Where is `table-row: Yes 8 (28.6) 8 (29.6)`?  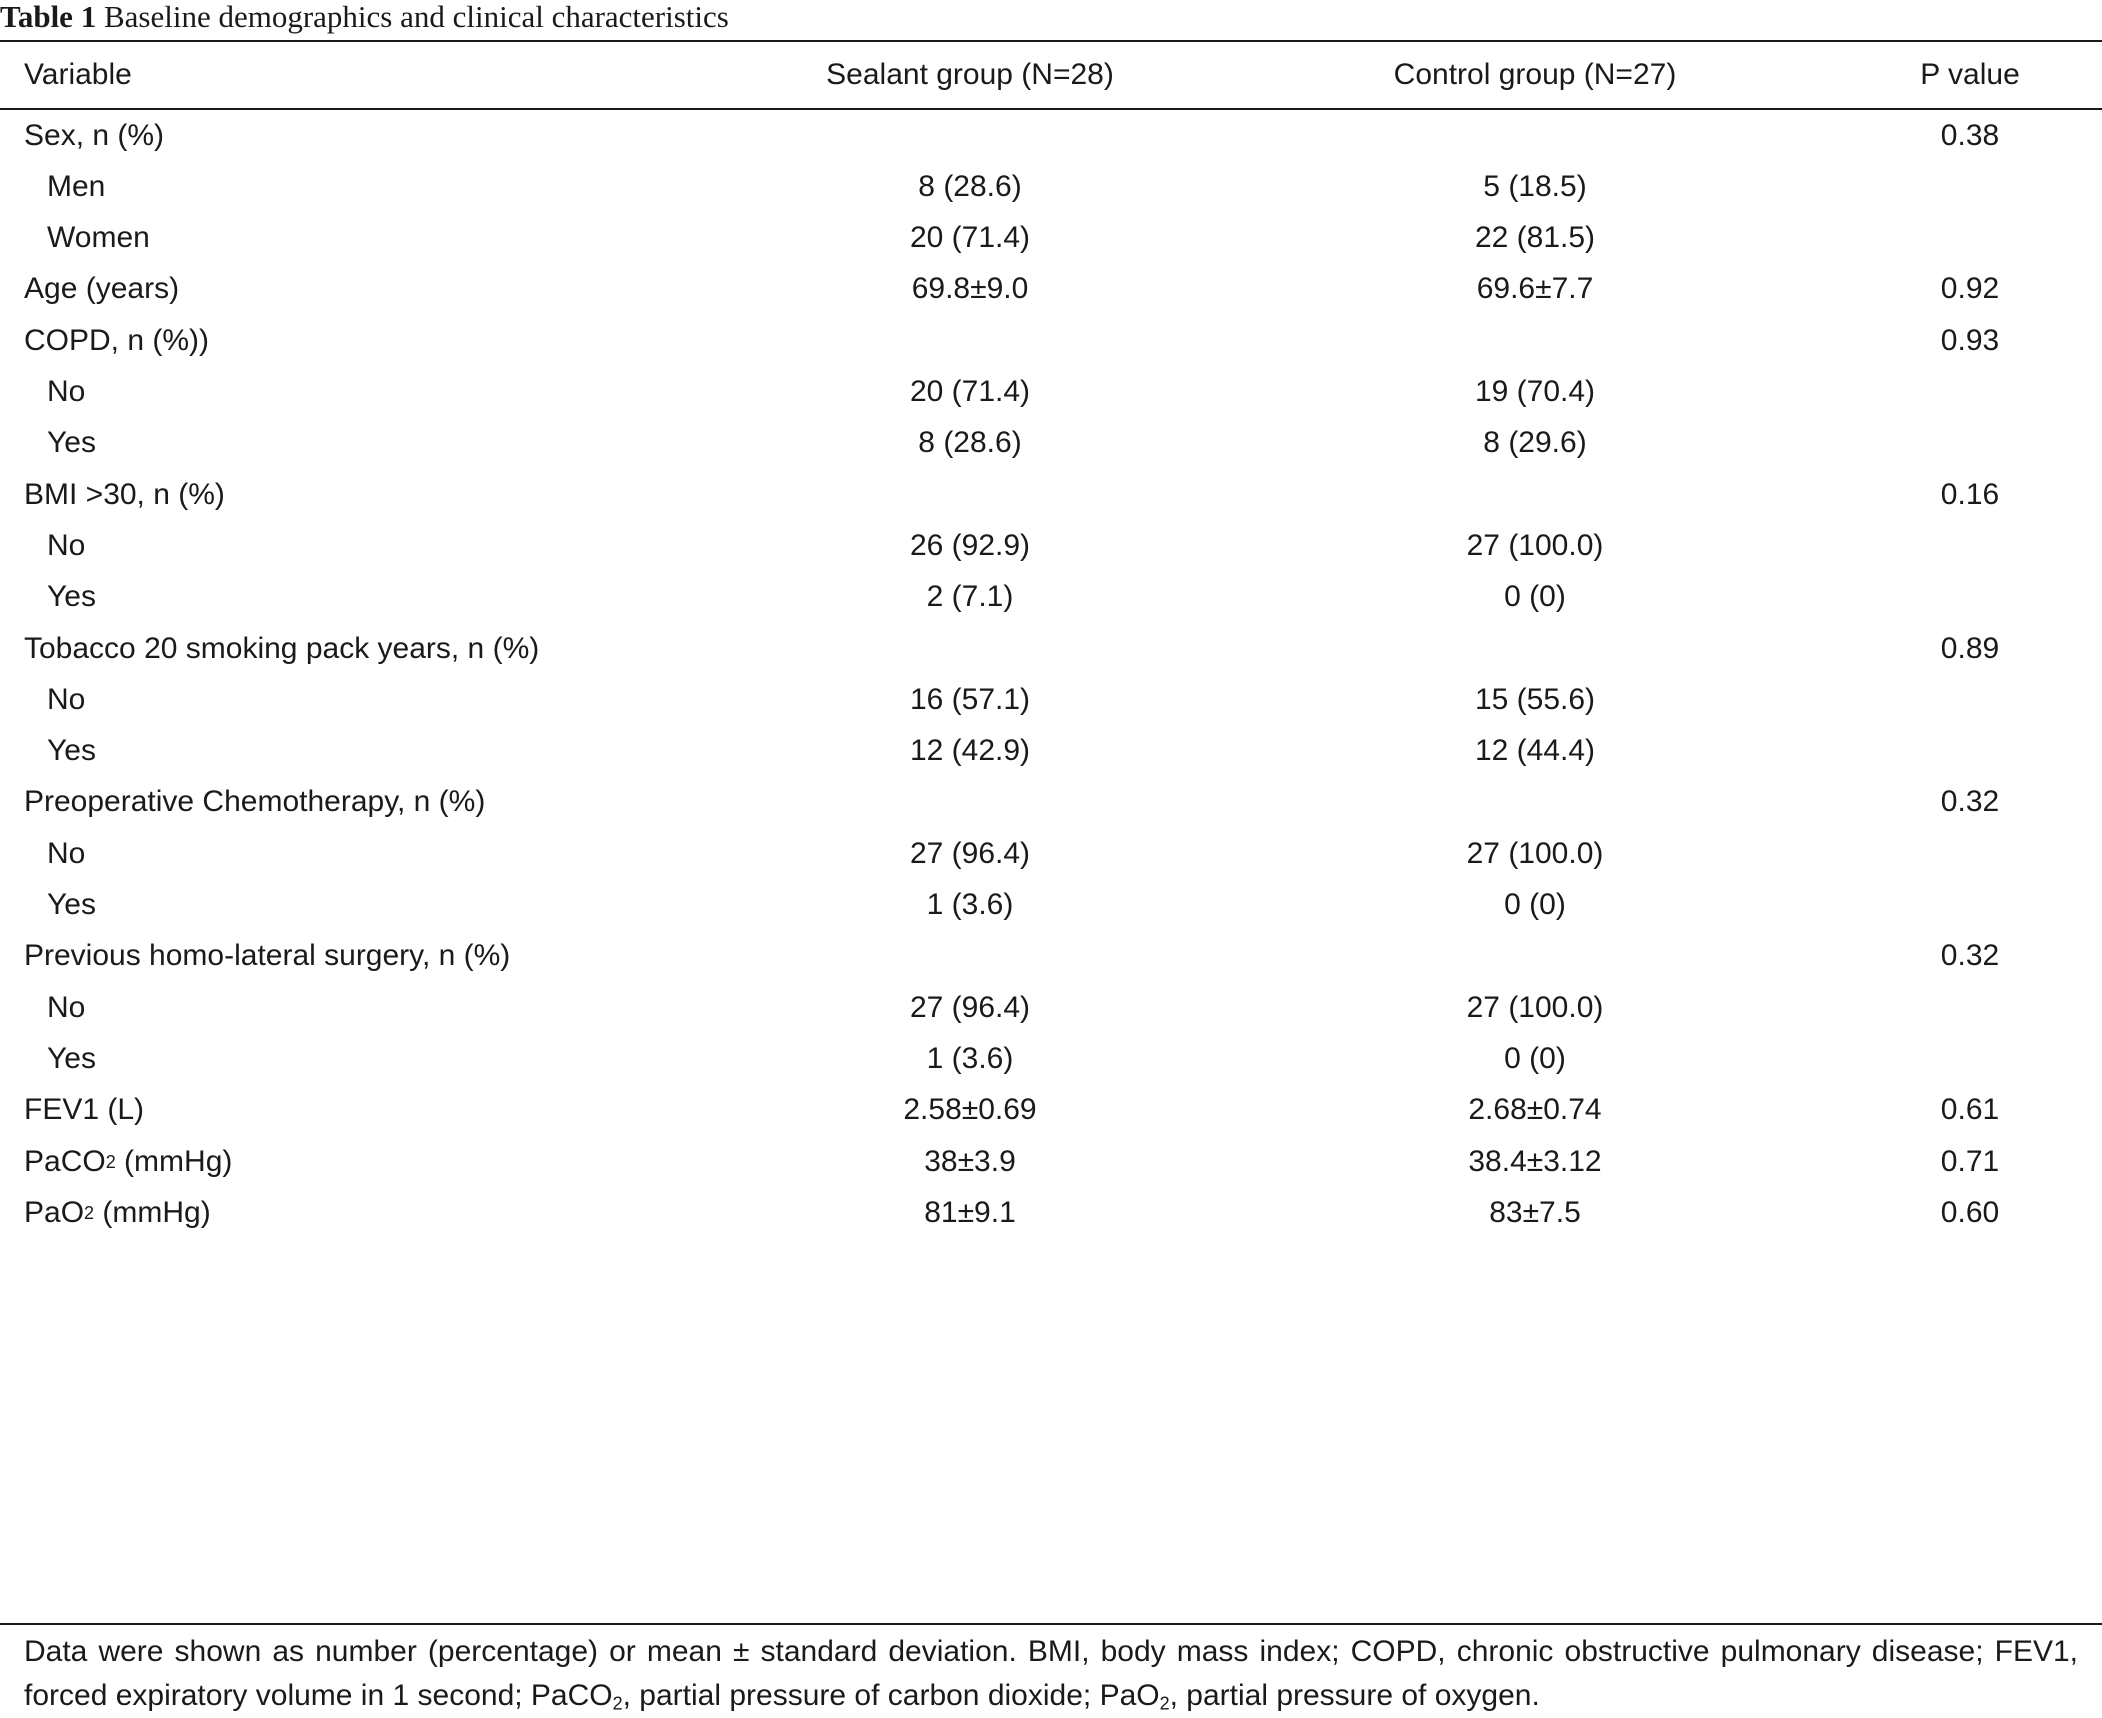 table-row: Yes 8 (28.6) 8 (29.6) is located at coordinates (1051, 443).